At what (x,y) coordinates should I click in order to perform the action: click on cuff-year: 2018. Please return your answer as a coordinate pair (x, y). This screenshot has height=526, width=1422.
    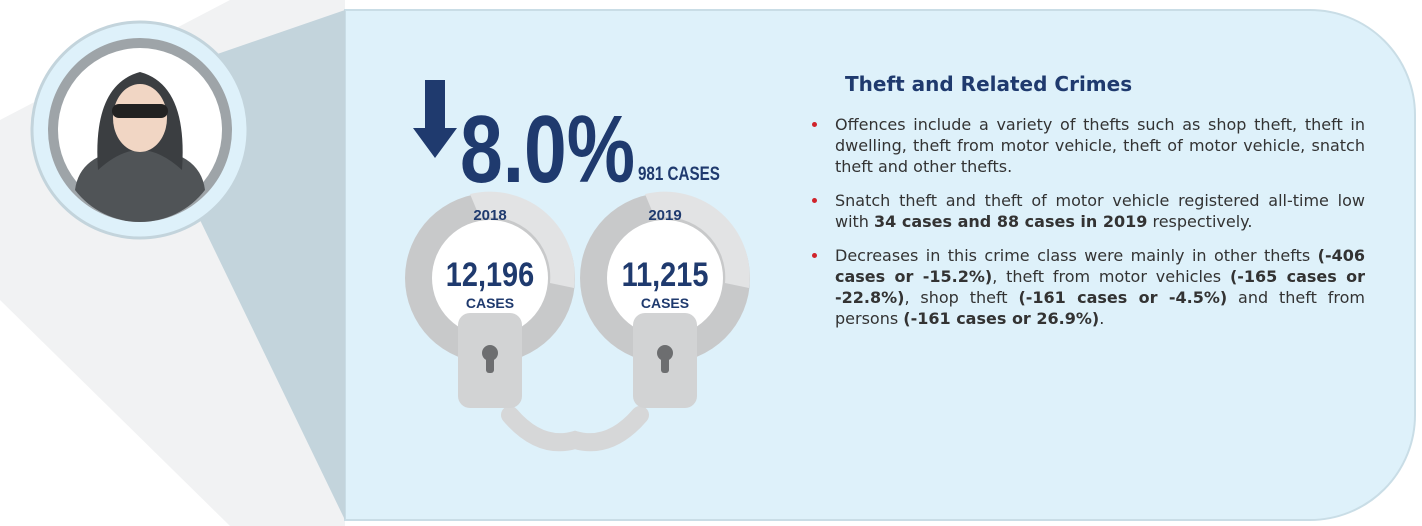
    Looking at the image, I should click on (489, 215).